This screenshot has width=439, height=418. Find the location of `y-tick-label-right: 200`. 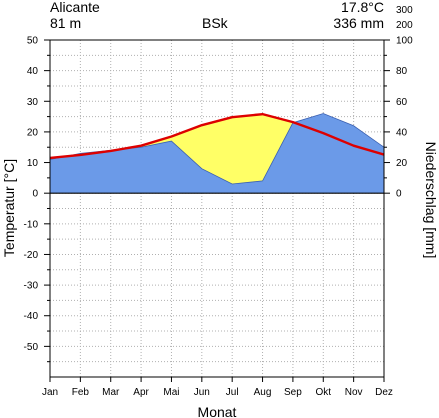

y-tick-label-right: 200 is located at coordinates (404, 25).